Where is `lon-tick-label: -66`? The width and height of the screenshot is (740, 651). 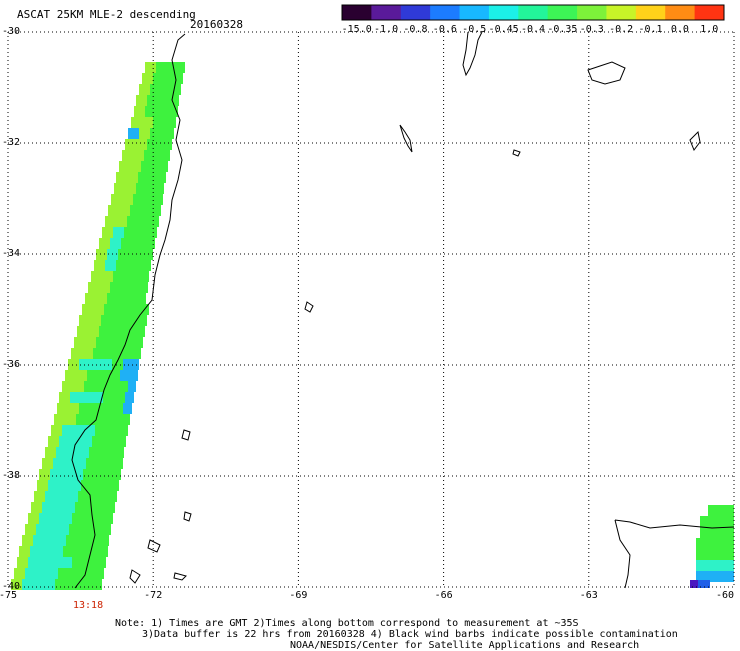 lon-tick-label: -66 is located at coordinates (443, 595).